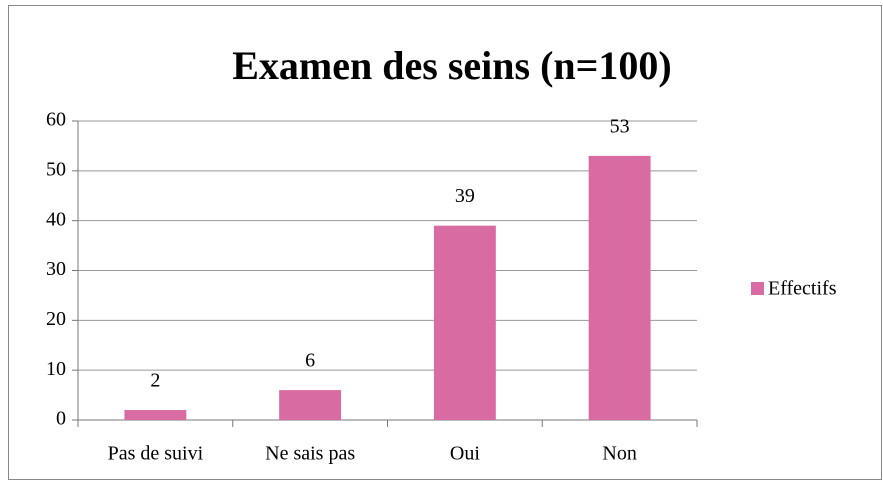  I want to click on data-label: 39, so click(465, 196).